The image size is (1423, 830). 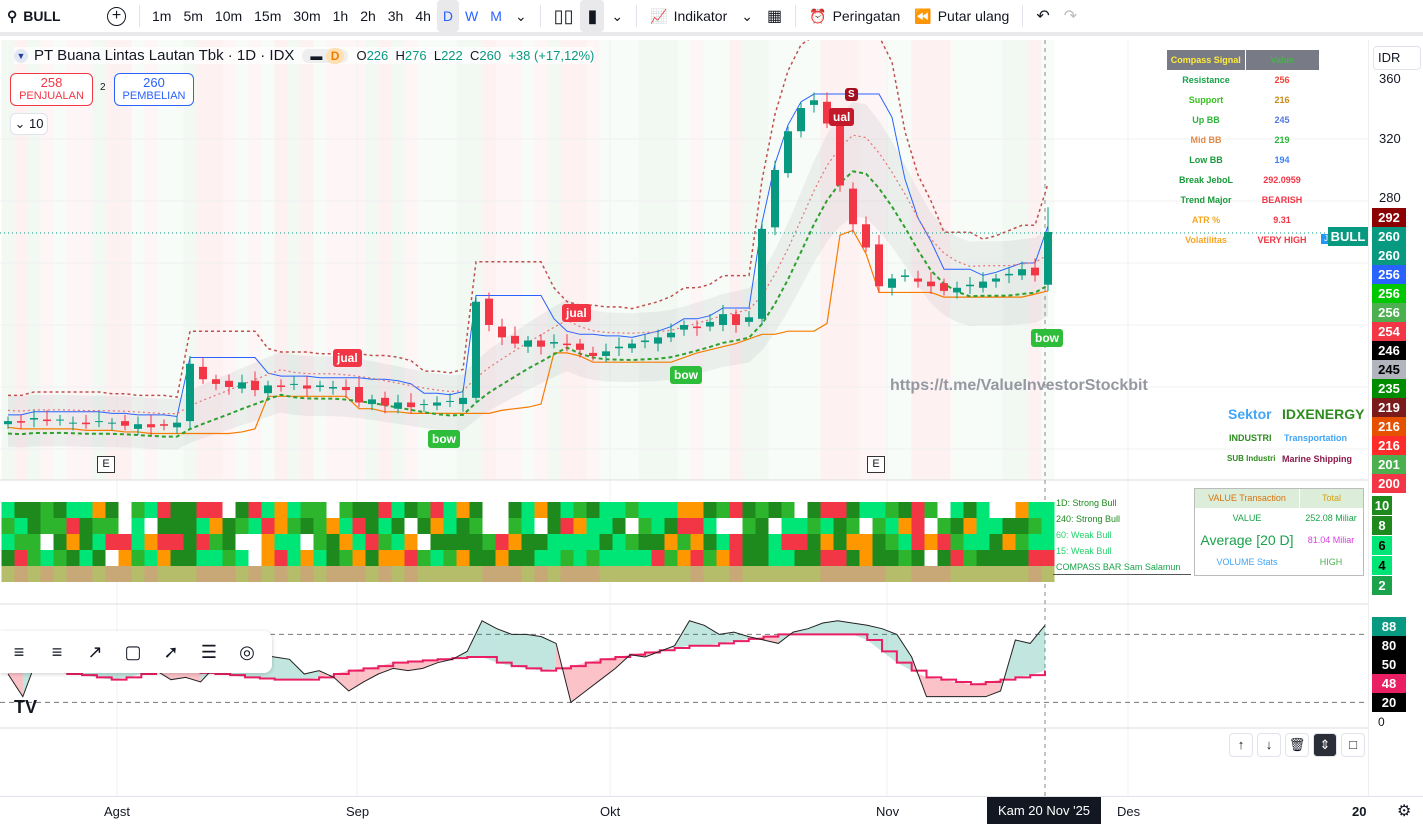 I want to click on buy-button: 260 PEMBELIAN, so click(x=154, y=89).